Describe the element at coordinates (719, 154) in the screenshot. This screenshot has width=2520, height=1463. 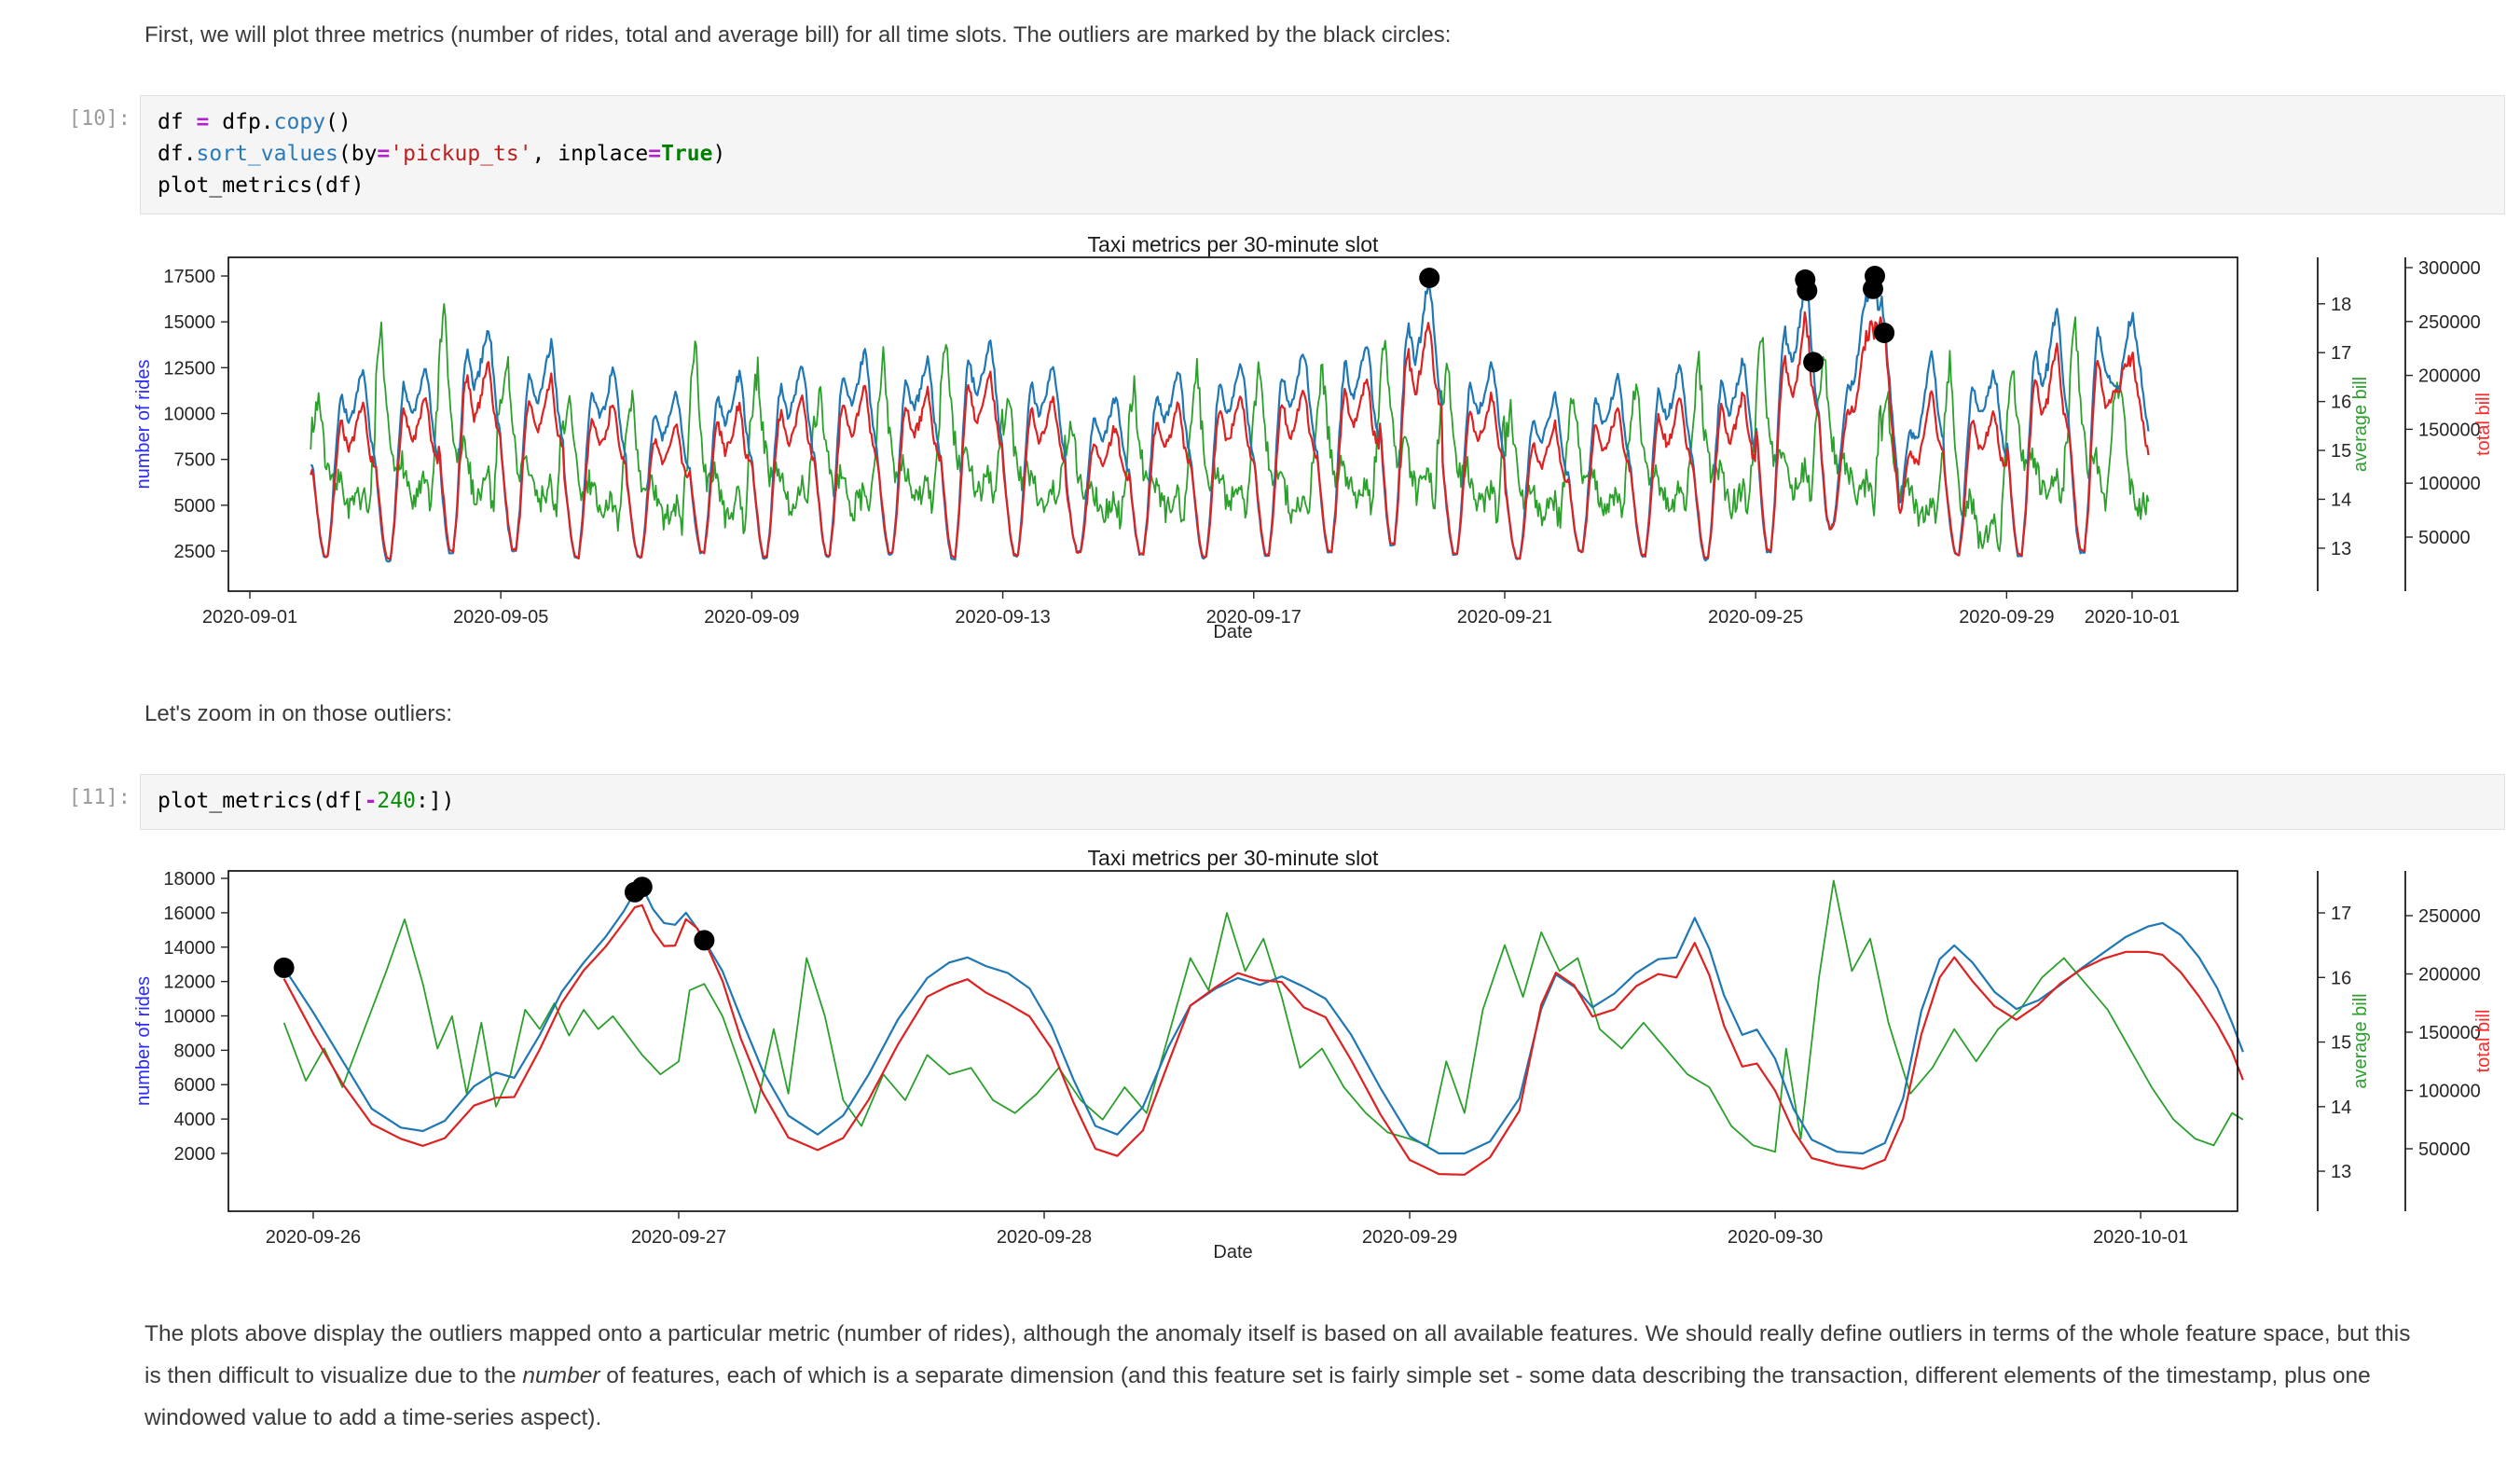
I see `code-token: )` at that location.